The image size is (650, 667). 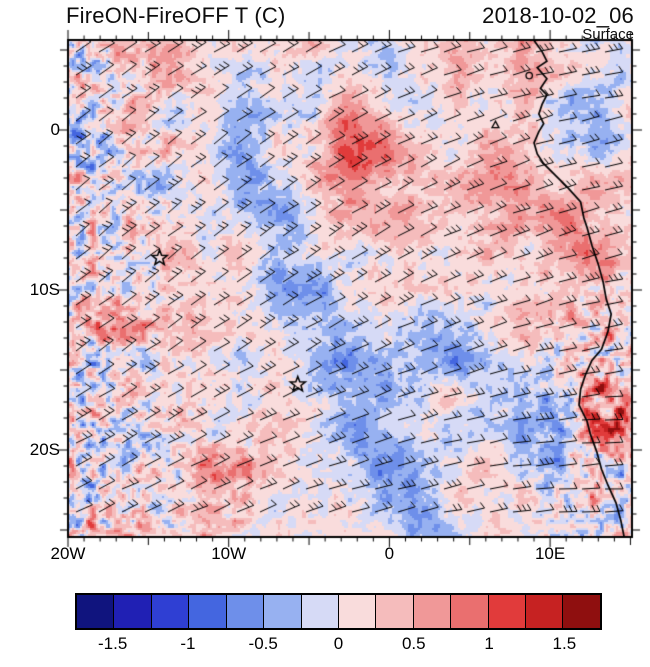 What do you see at coordinates (564, 643) in the screenshot?
I see `colorbar-tick-label: 1.5` at bounding box center [564, 643].